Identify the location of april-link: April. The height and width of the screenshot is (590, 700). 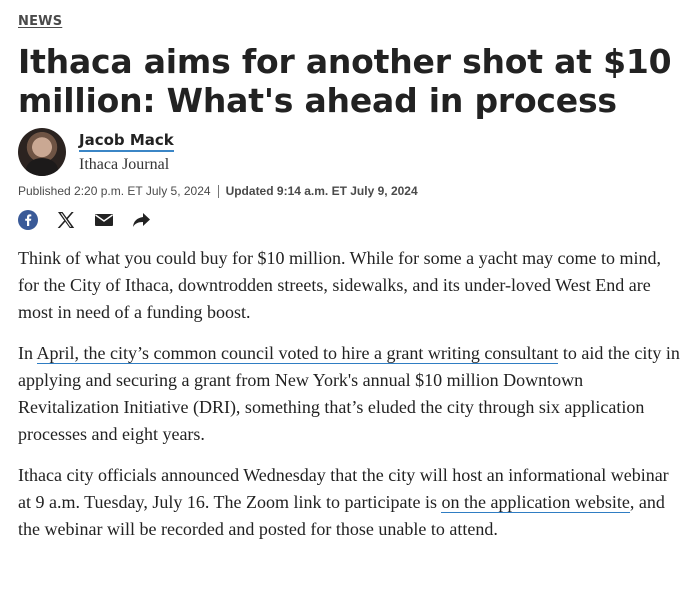
(55, 353).